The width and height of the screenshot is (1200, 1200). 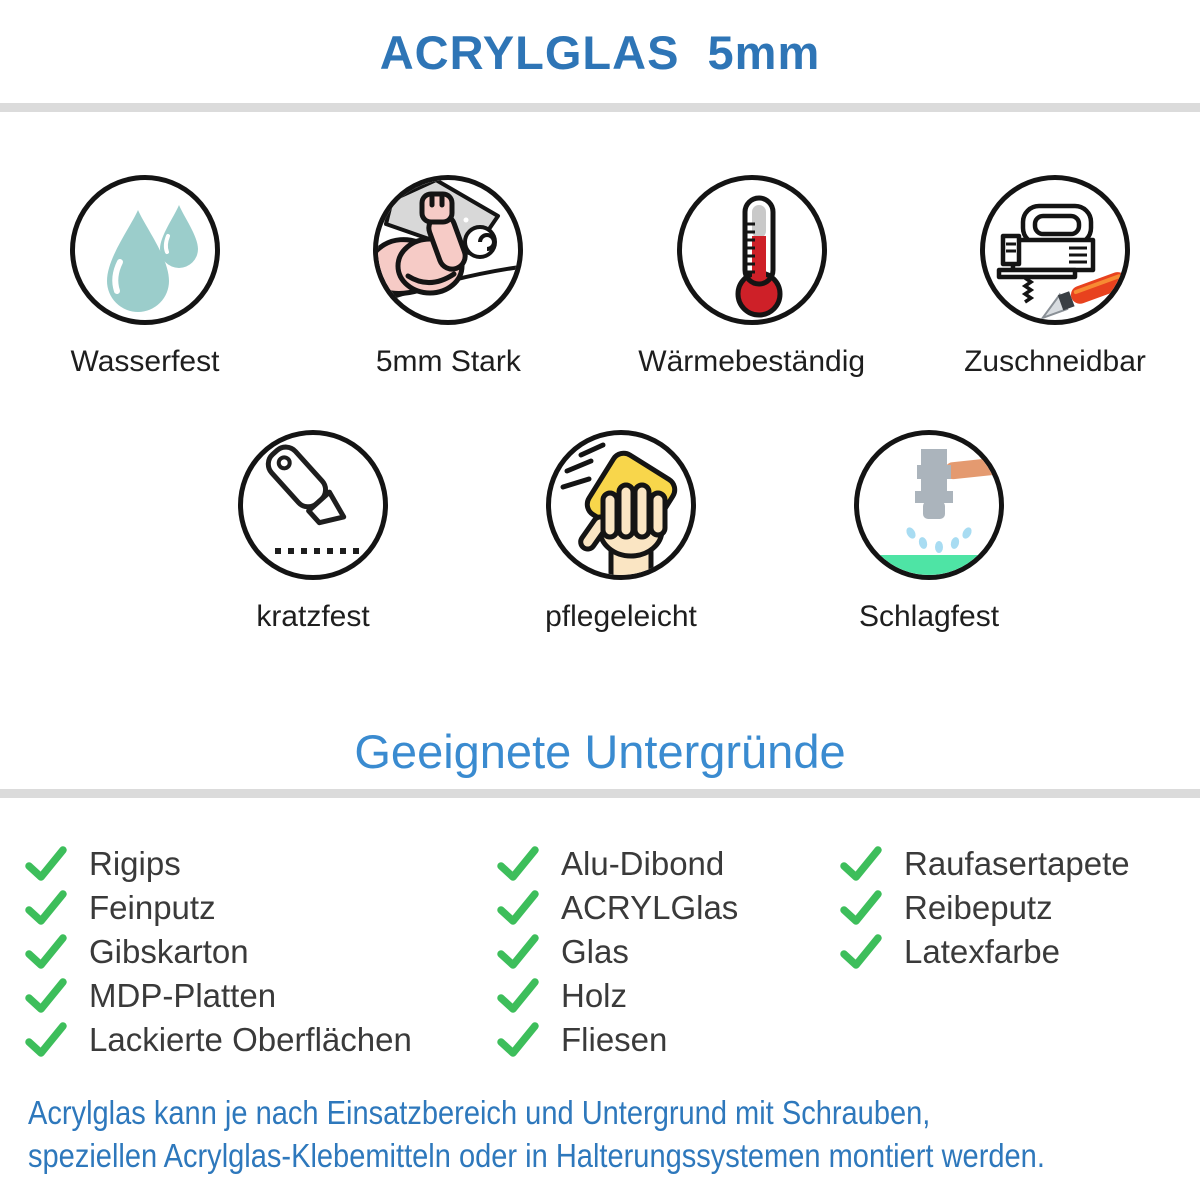 I want to click on check-item: Reibeputz, so click(x=1020, y=908).